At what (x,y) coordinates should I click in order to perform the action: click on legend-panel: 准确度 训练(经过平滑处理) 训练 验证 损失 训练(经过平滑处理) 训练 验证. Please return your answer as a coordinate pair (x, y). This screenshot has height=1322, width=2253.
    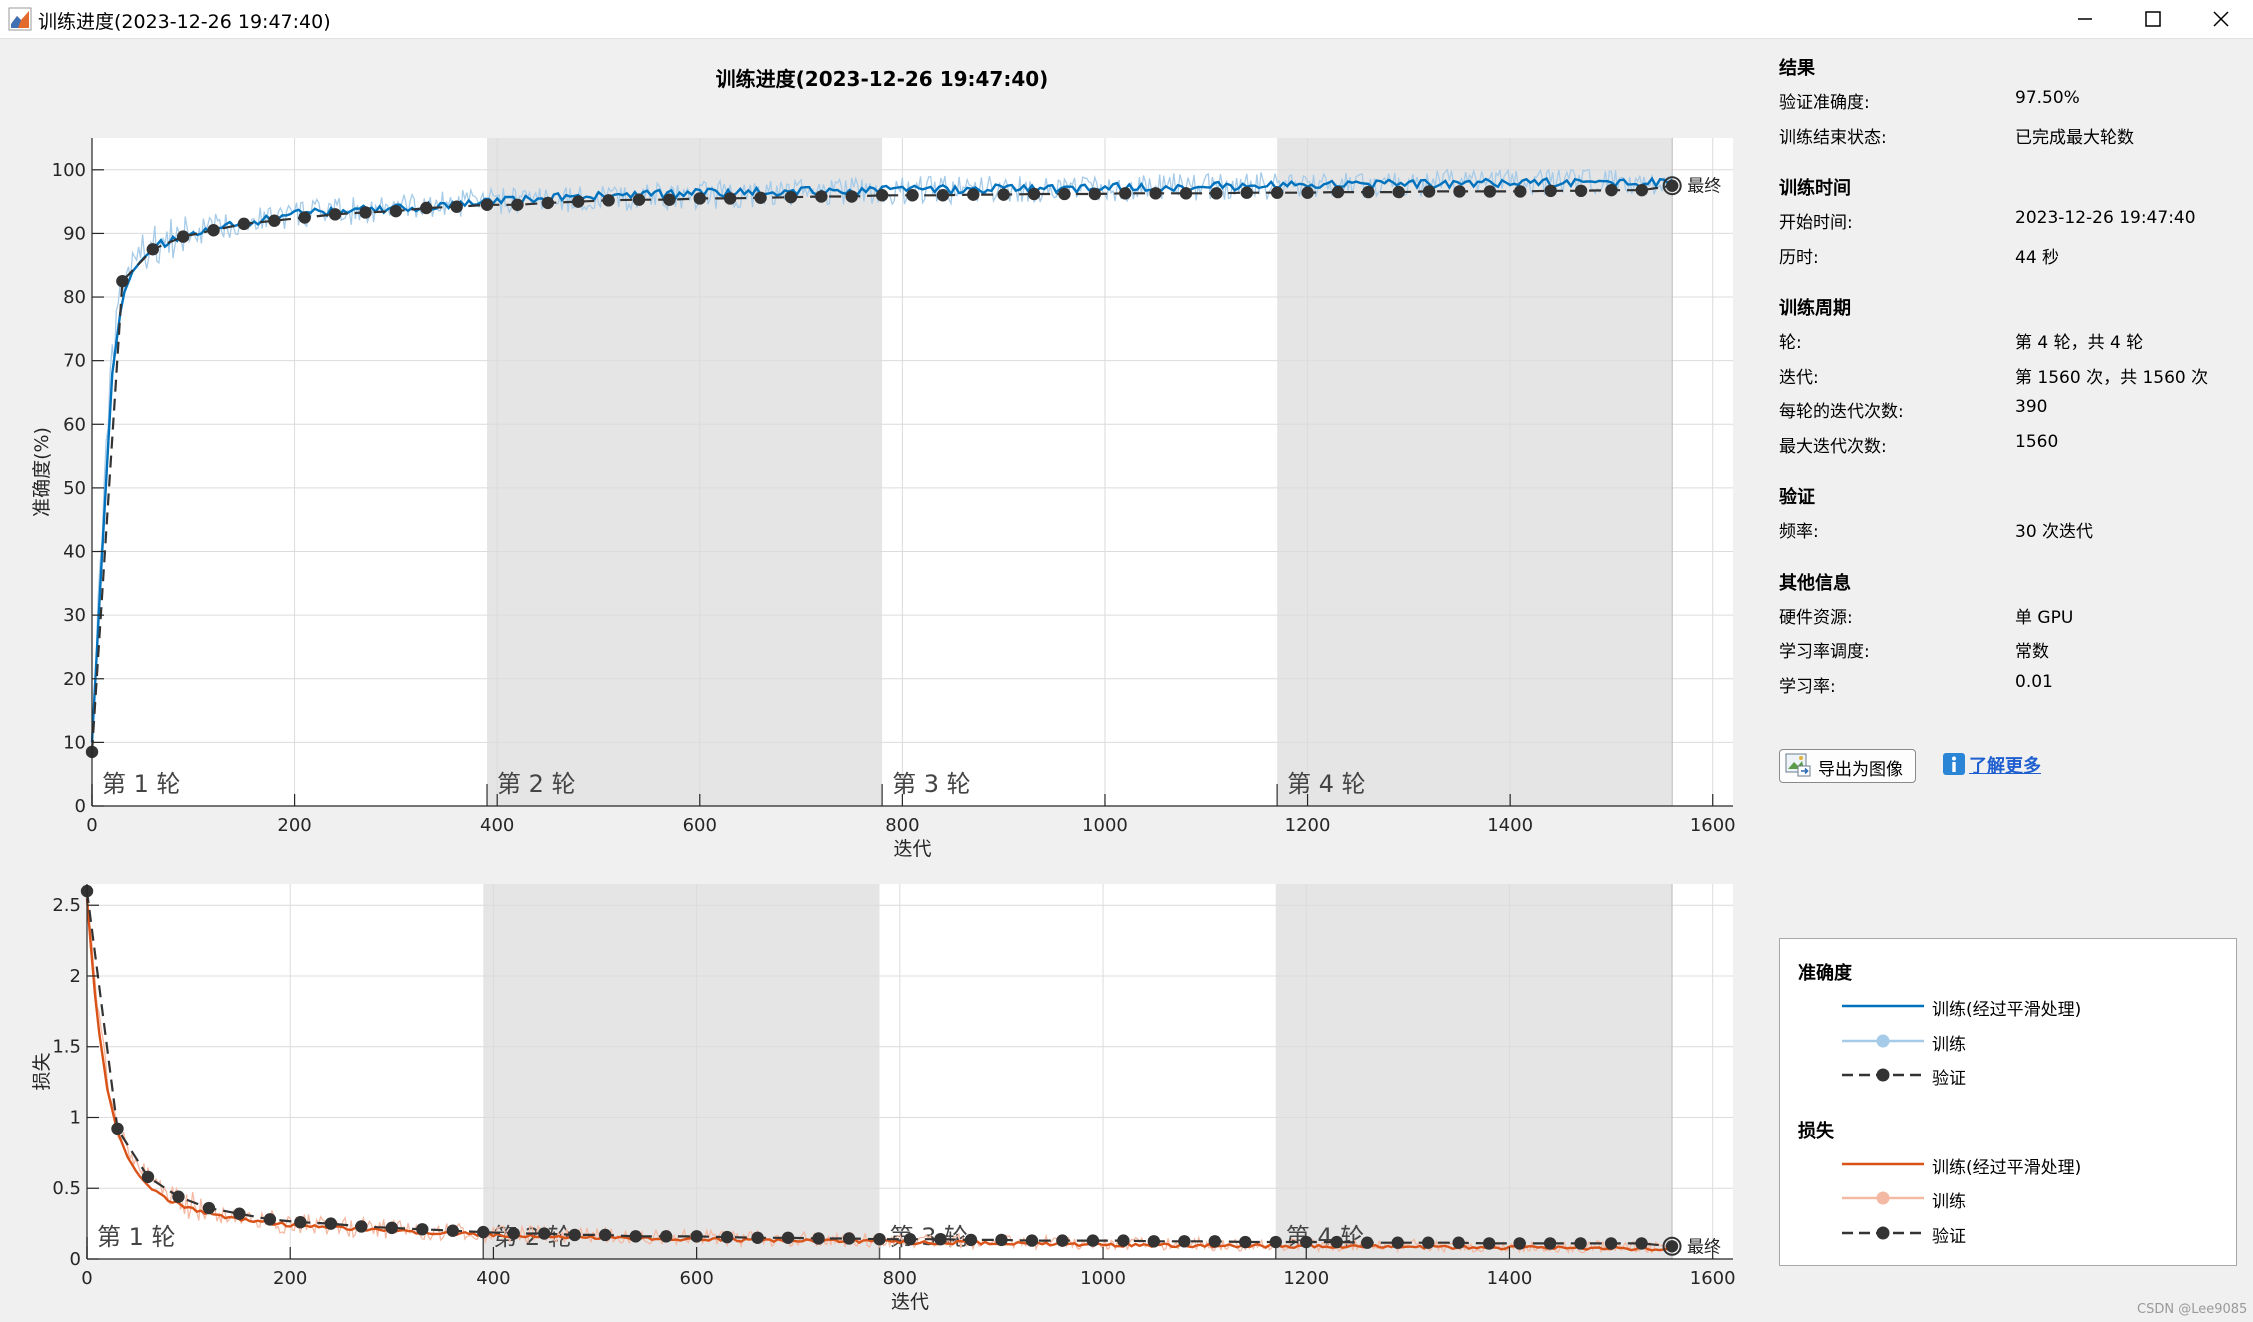
    Looking at the image, I should click on (2008, 1102).